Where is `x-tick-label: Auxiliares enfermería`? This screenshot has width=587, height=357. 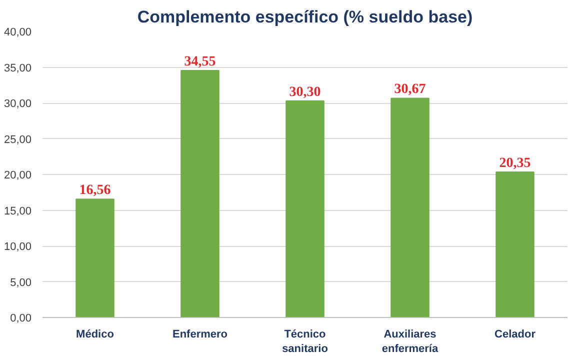
x-tick-label: Auxiliares enfermería is located at coordinates (411, 341).